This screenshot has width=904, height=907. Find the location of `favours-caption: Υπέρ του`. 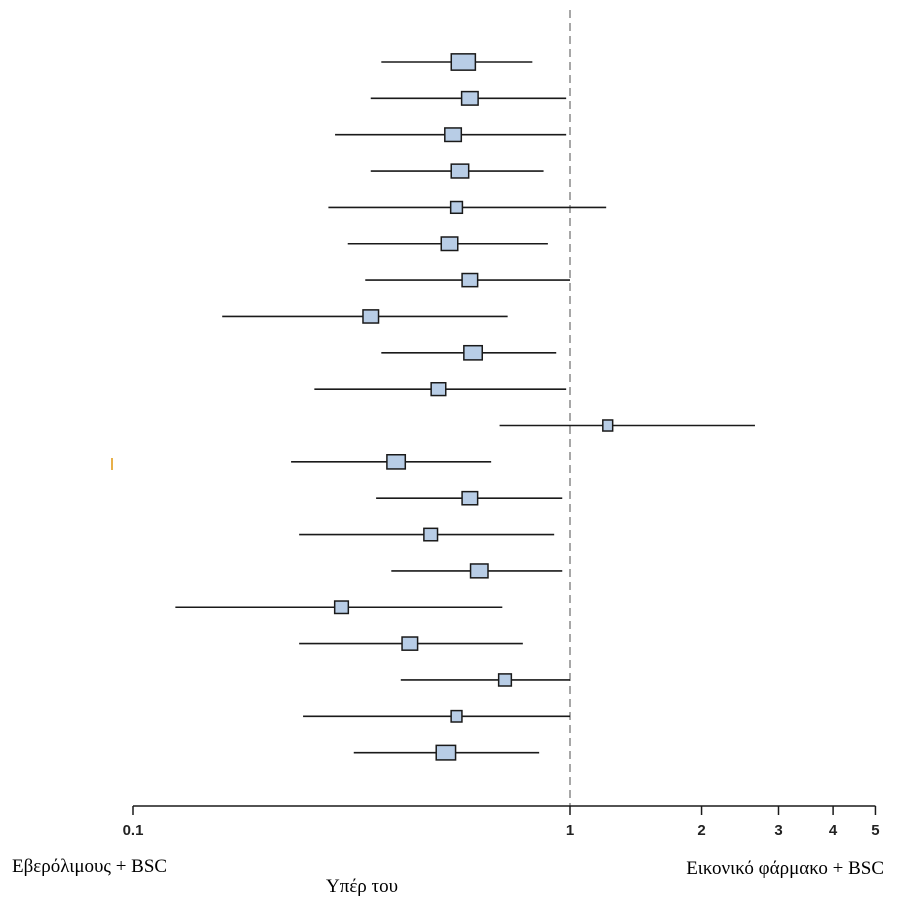

favours-caption: Υπέρ του is located at coordinates (362, 886).